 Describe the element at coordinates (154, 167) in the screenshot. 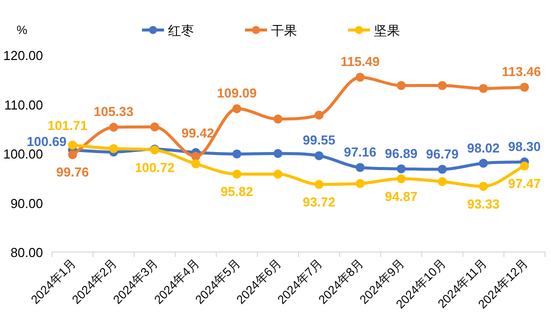

I see `data-label: 100.72` at that location.